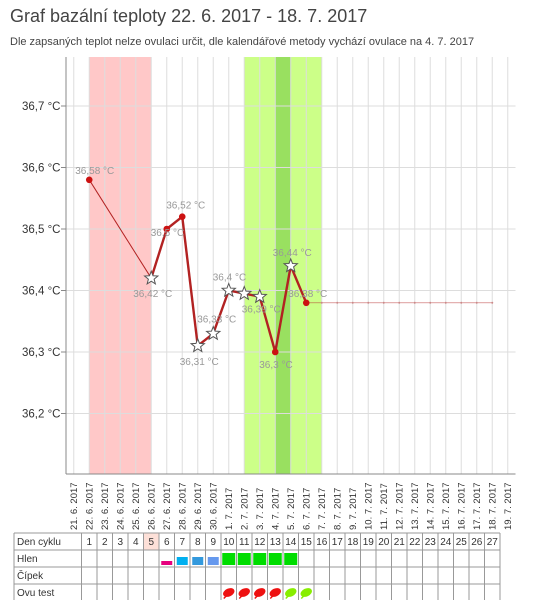 Image resolution: width=542 pixels, height=600 pixels. Describe the element at coordinates (399, 506) in the screenshot. I see `x-date-label: 12. 7. 2017` at that location.